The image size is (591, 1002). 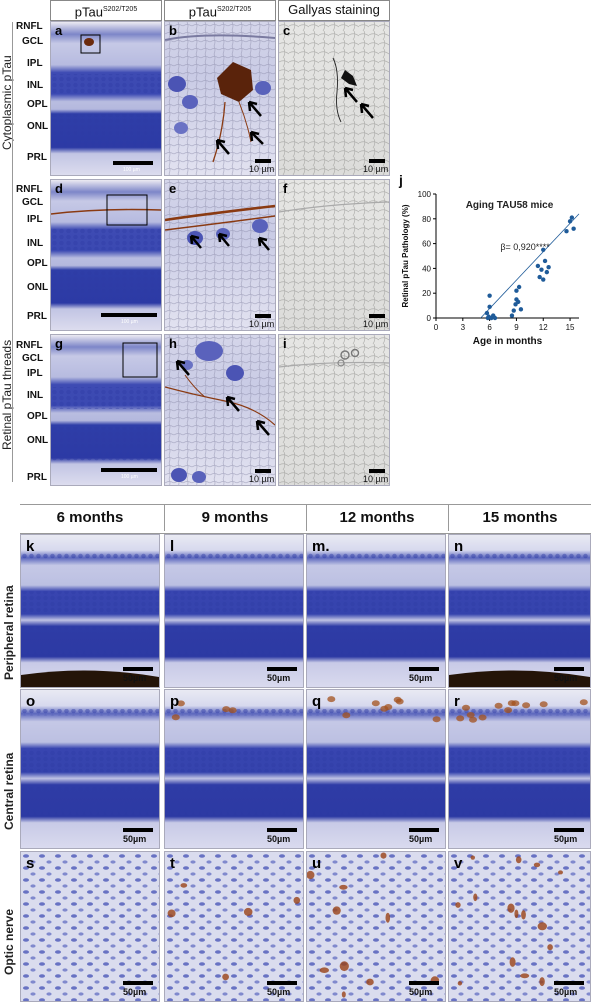 I want to click on panel-t: t 50µm, so click(x=234, y=926).